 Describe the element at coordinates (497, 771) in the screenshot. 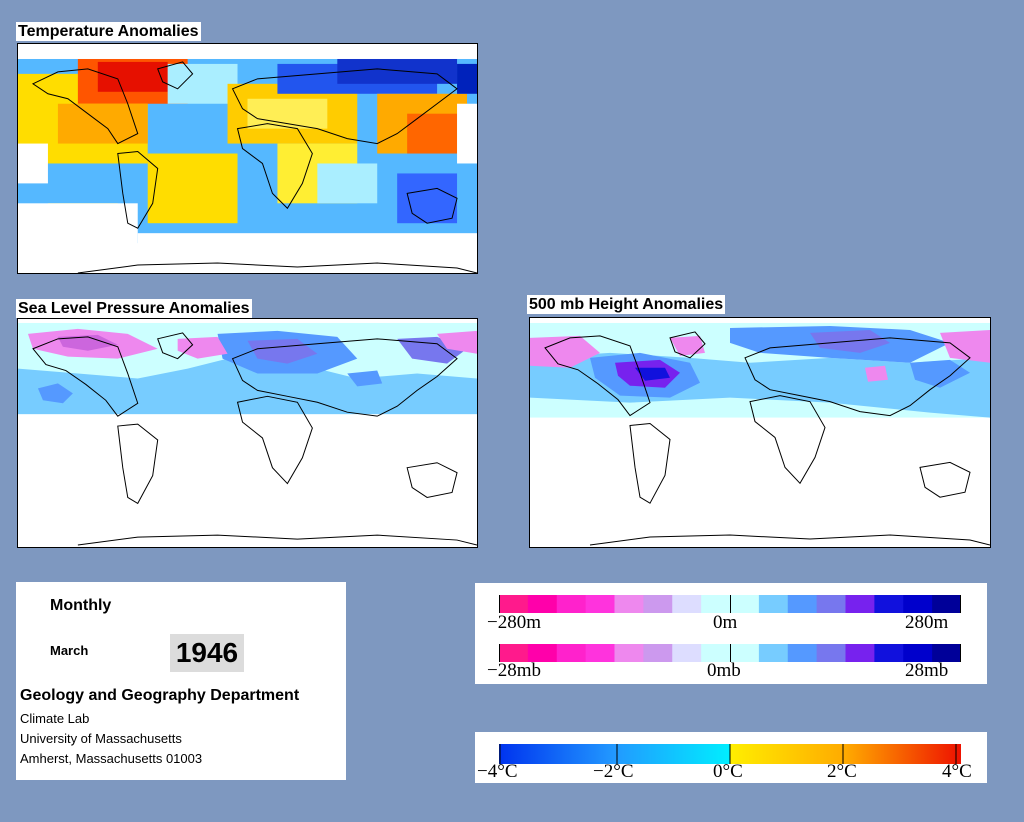

I see `temp-label-minus4: −4°C` at that location.